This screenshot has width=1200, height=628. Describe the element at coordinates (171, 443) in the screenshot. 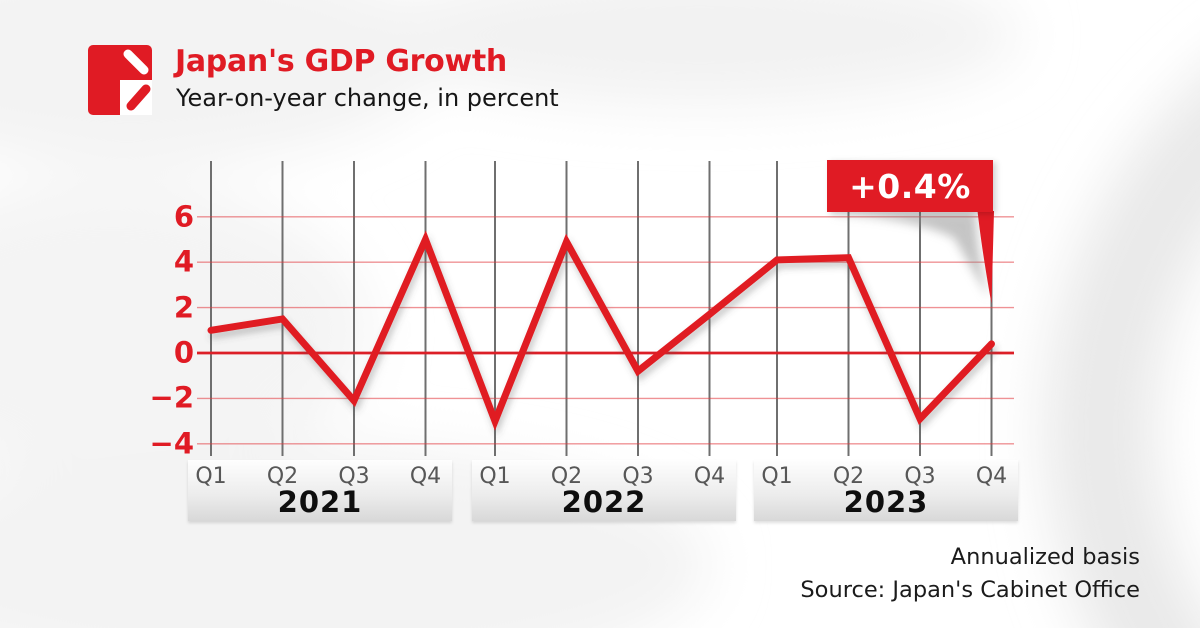

I see `y-tick-label: −4` at that location.